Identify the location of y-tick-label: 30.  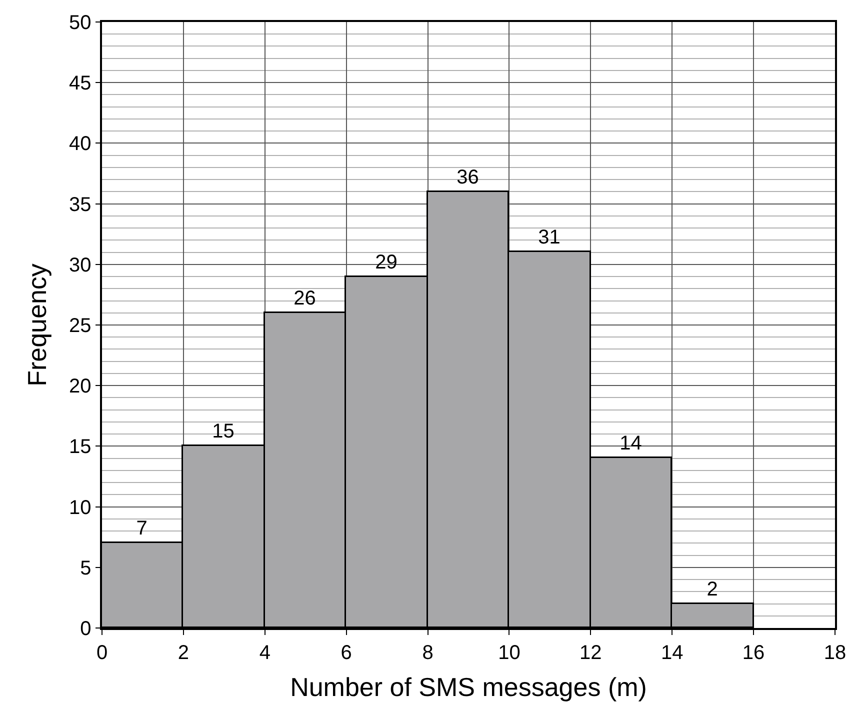
(80, 265).